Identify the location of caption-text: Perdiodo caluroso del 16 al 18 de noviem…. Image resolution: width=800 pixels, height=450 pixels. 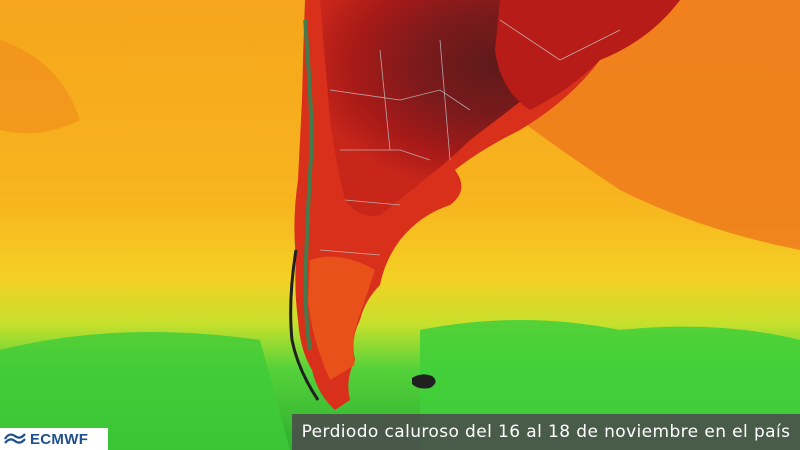
(546, 432).